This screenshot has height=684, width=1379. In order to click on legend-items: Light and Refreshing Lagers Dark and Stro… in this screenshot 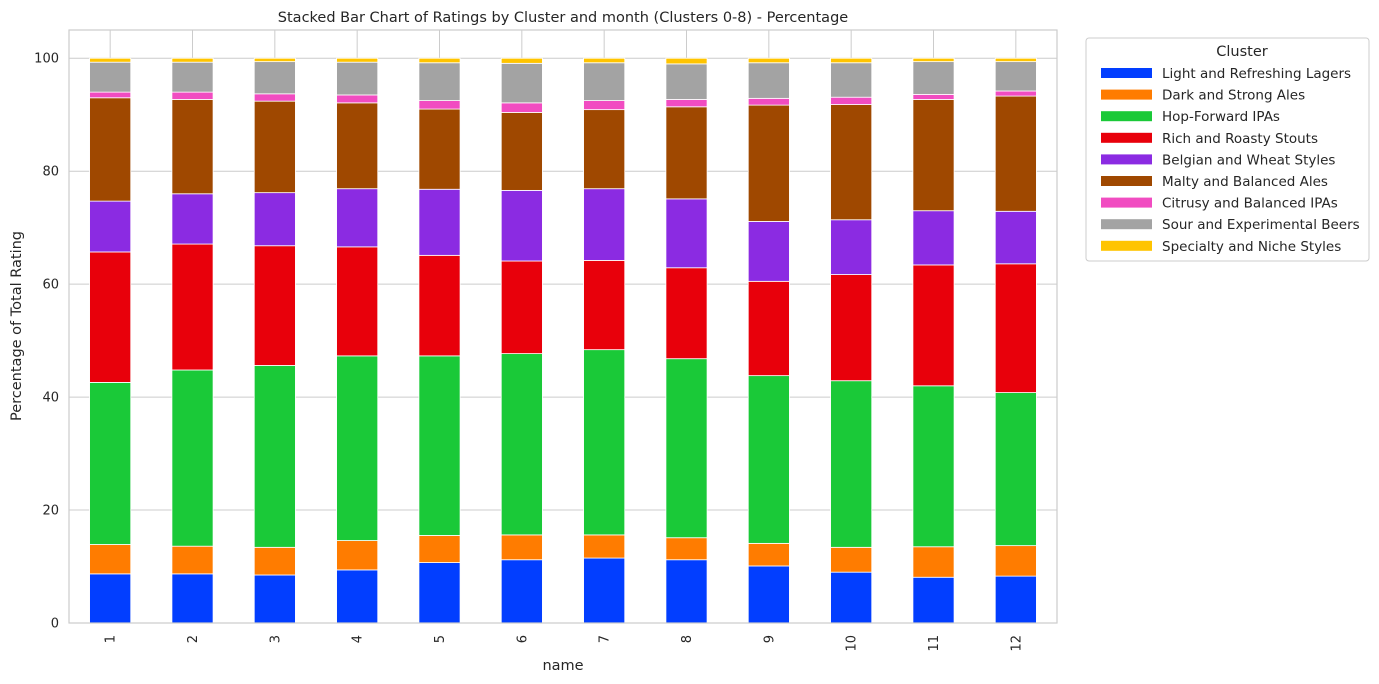, I will do `click(1230, 160)`.